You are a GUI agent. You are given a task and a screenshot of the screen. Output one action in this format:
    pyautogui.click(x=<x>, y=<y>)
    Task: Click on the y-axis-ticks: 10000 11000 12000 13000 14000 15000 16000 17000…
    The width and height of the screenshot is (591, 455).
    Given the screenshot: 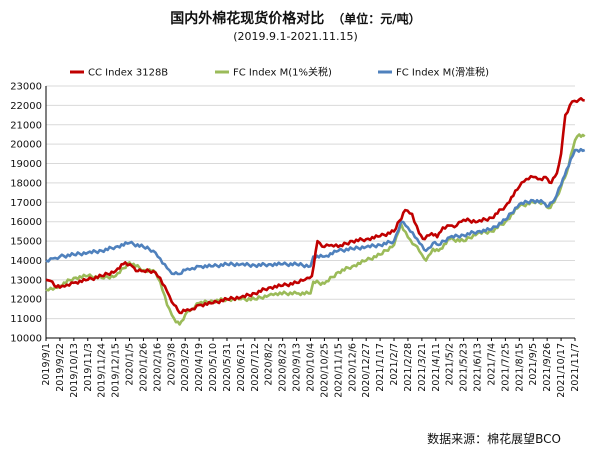 What is the action you would take?
    pyautogui.click(x=26, y=213)
    